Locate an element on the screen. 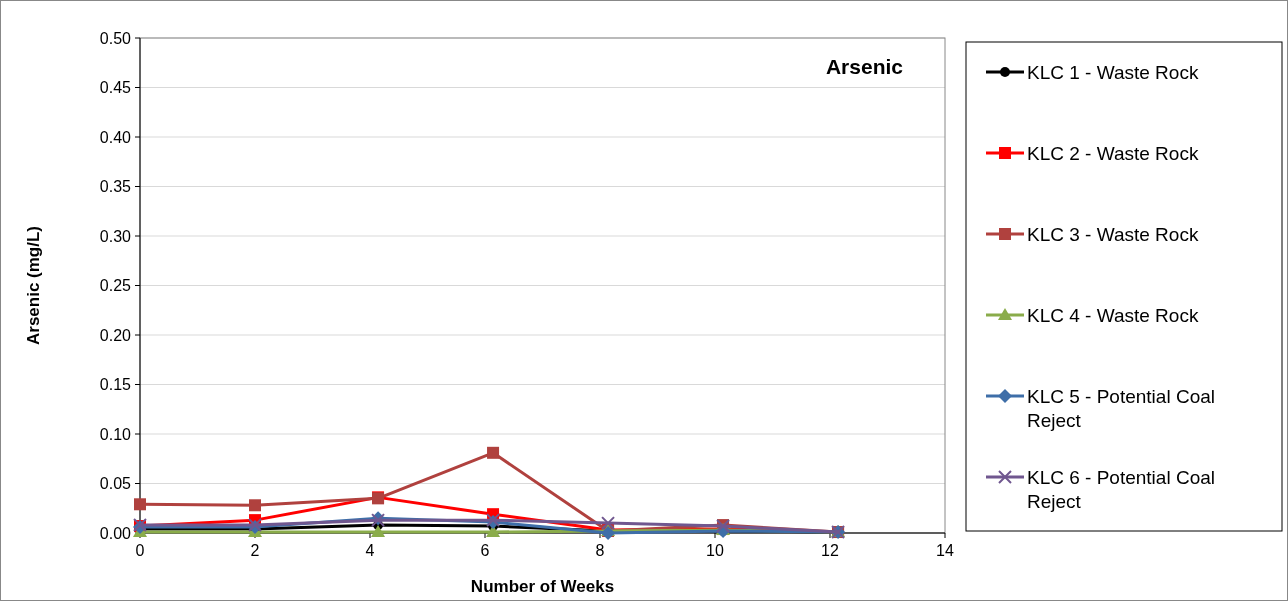 Image resolution: width=1288 pixels, height=601 pixels. y-tick-label: 0.45 is located at coordinates (115, 88).